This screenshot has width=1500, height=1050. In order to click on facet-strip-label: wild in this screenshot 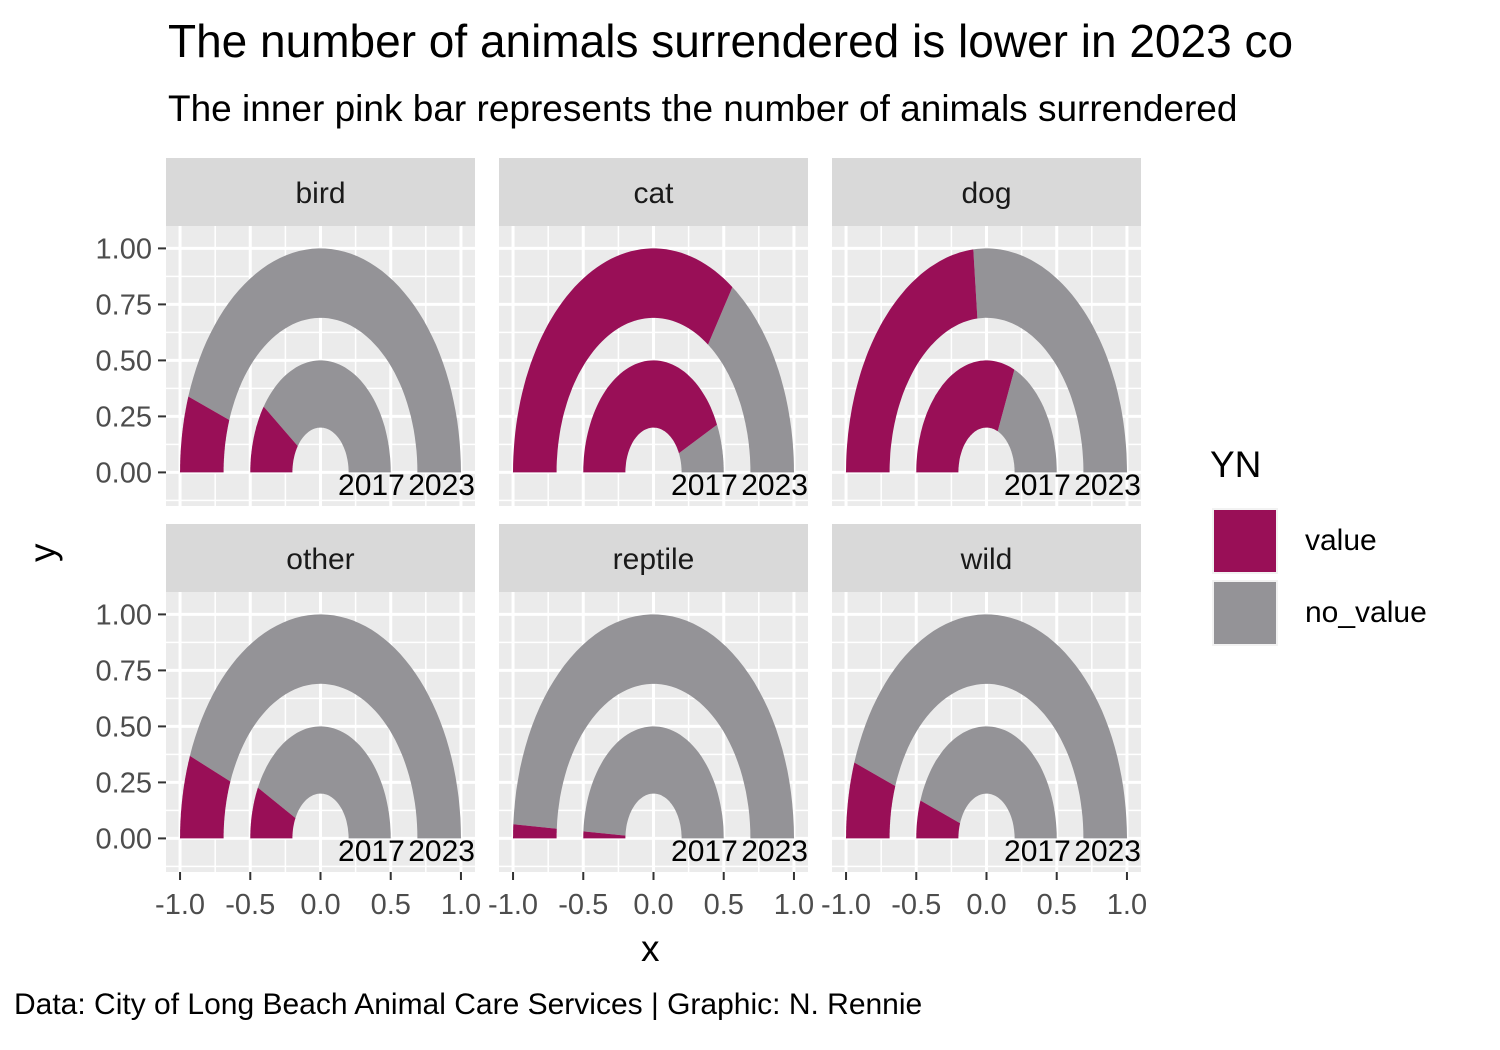, I will do `click(986, 559)`.